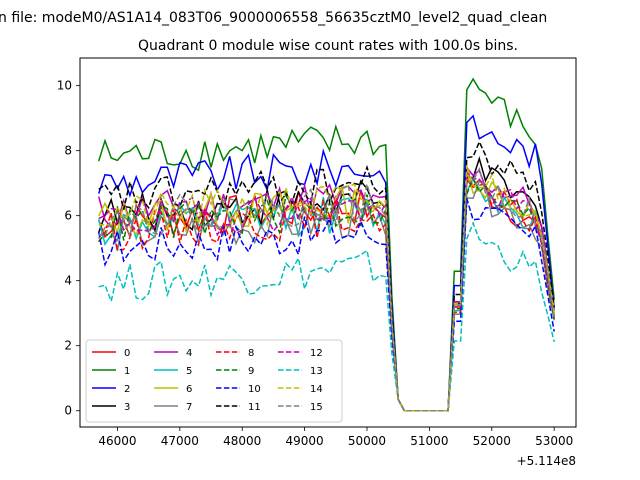  Describe the element at coordinates (127, 407) in the screenshot. I see `legend-label-3: 3` at that location.